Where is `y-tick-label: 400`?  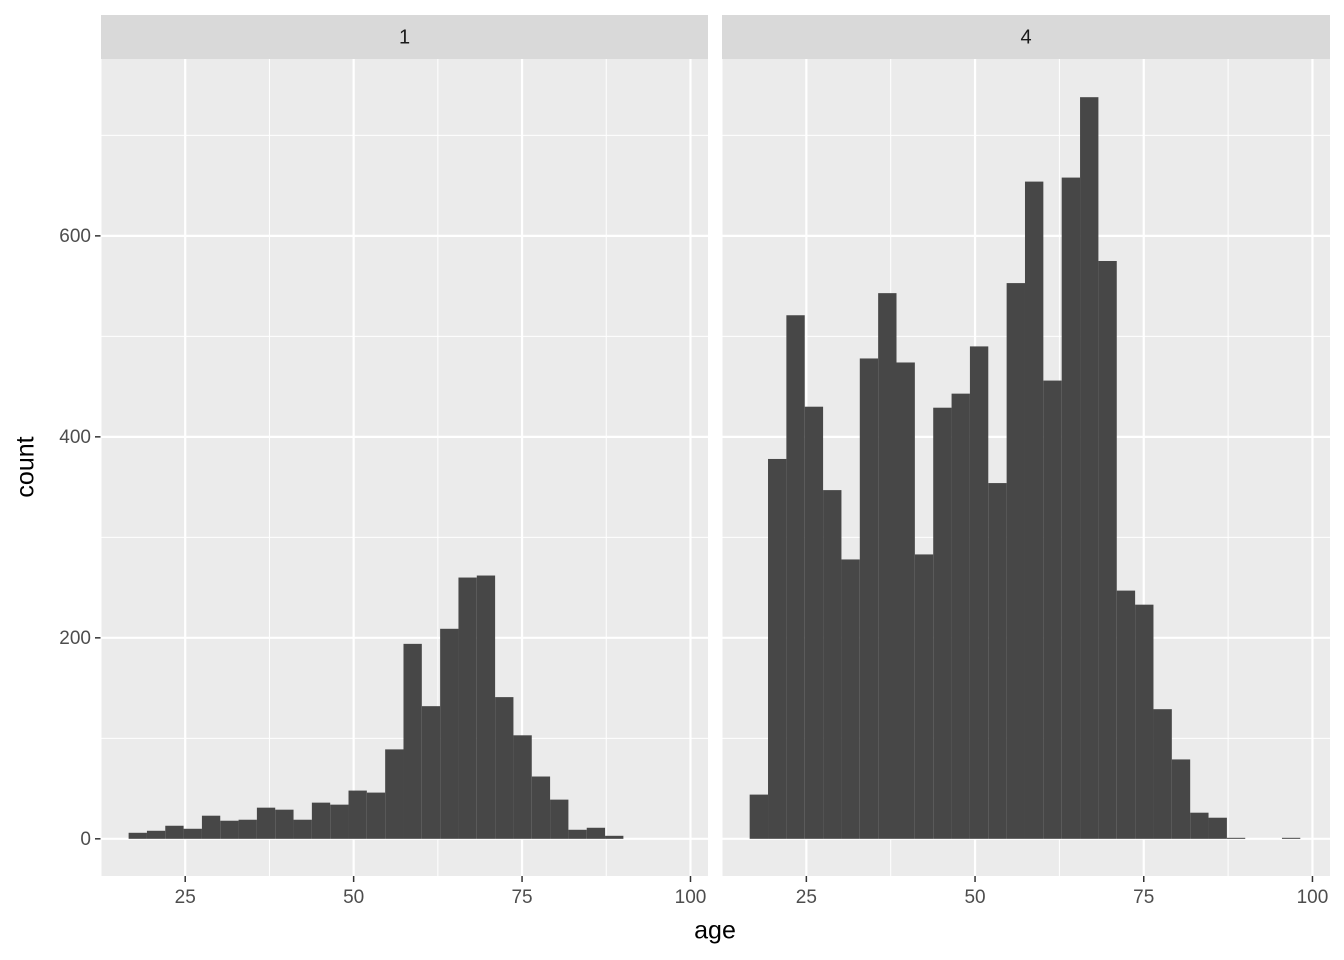 y-tick-label: 400 is located at coordinates (75, 437).